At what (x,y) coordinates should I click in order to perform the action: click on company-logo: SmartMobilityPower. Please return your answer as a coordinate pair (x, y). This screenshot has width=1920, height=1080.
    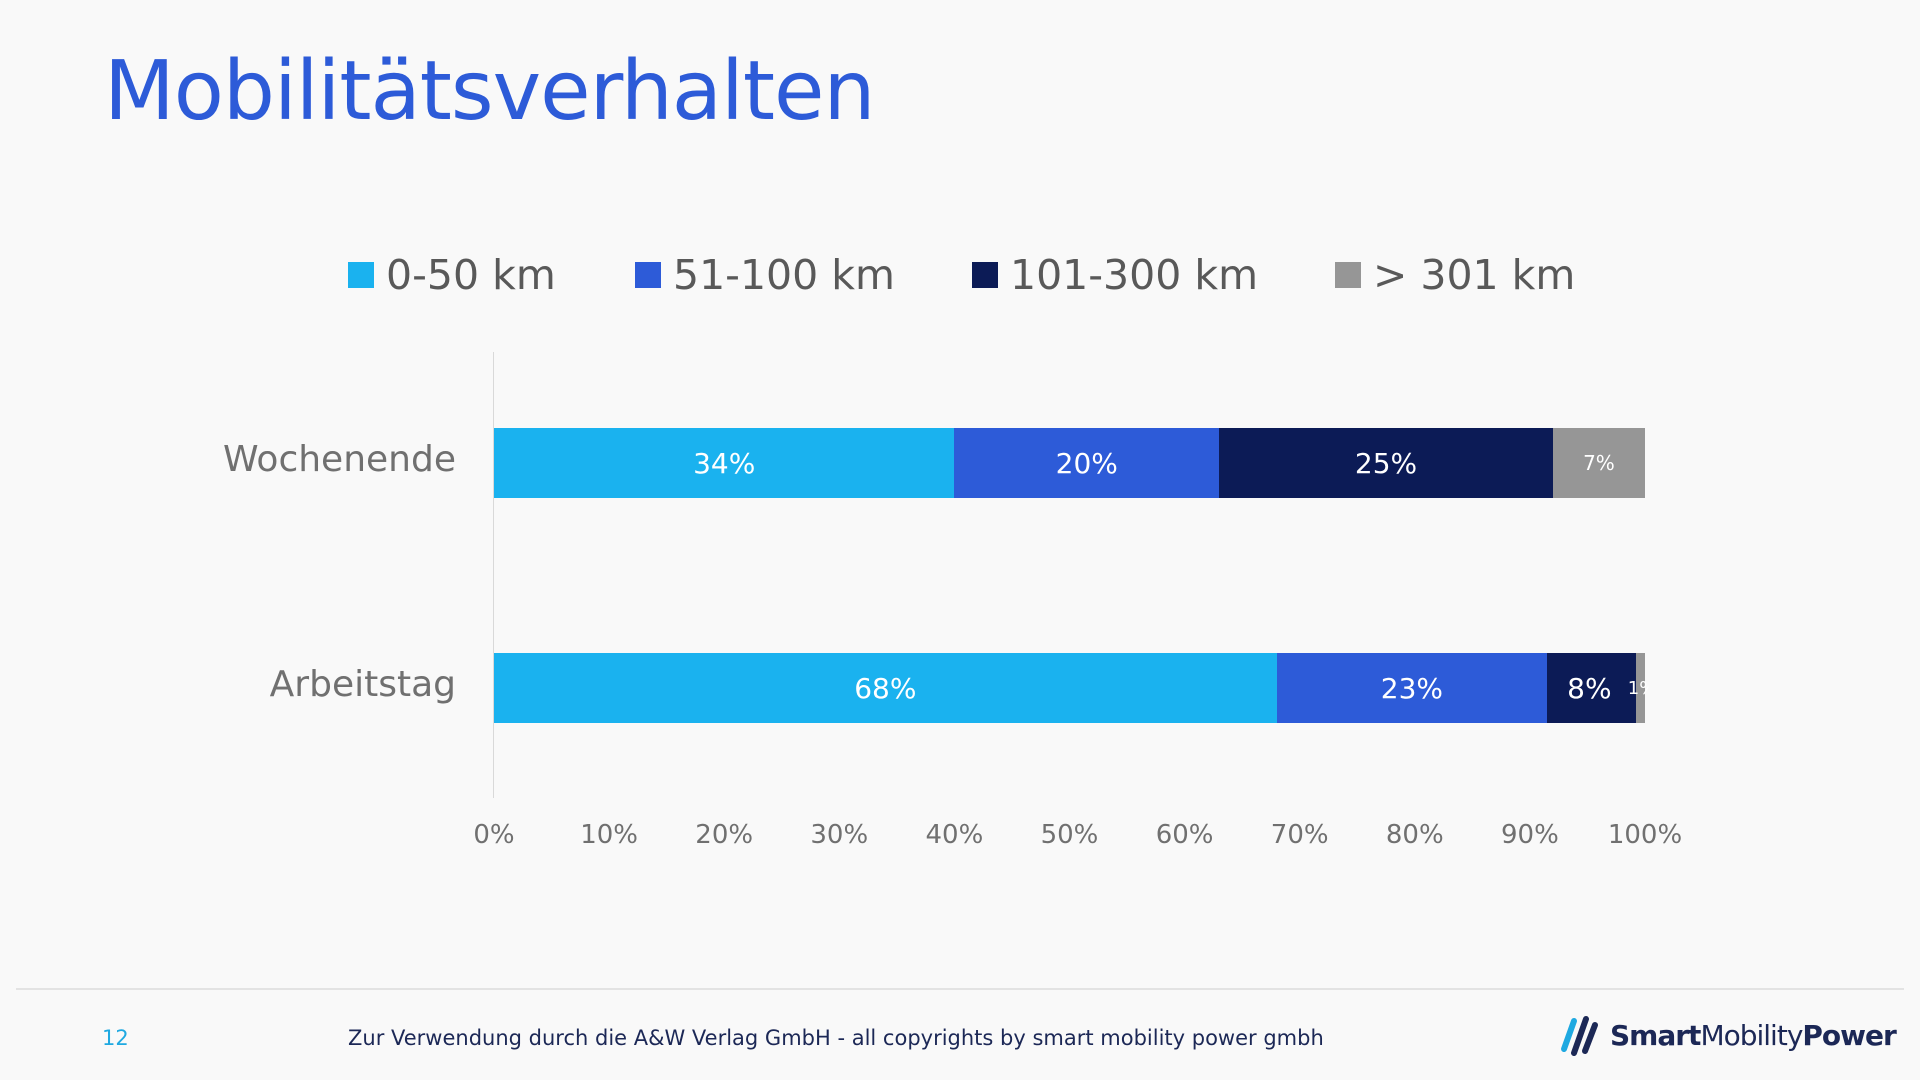
    Looking at the image, I should click on (1728, 1035).